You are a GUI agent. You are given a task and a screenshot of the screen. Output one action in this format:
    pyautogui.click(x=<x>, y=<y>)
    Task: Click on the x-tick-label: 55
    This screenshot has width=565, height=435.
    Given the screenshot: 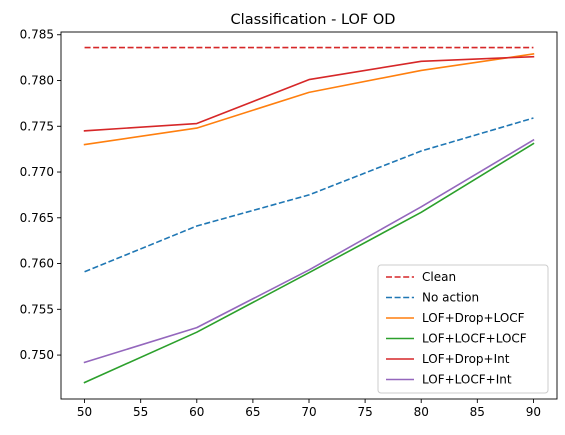 What is the action you would take?
    pyautogui.click(x=140, y=412)
    